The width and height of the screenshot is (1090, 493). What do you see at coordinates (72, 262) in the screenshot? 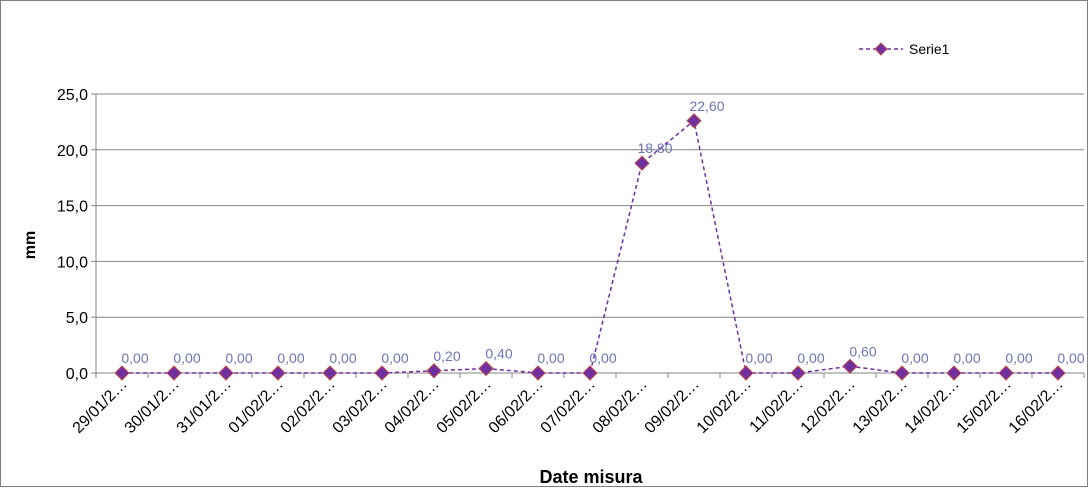
I see `y-tick-label: 10,0` at bounding box center [72, 262].